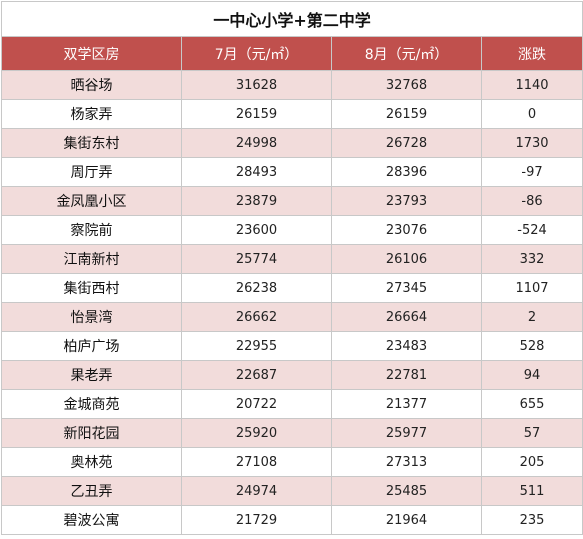 Image resolution: width=583 pixels, height=539 pixels. I want to click on table-title: 一中心小学+第二中学, so click(291, 19).